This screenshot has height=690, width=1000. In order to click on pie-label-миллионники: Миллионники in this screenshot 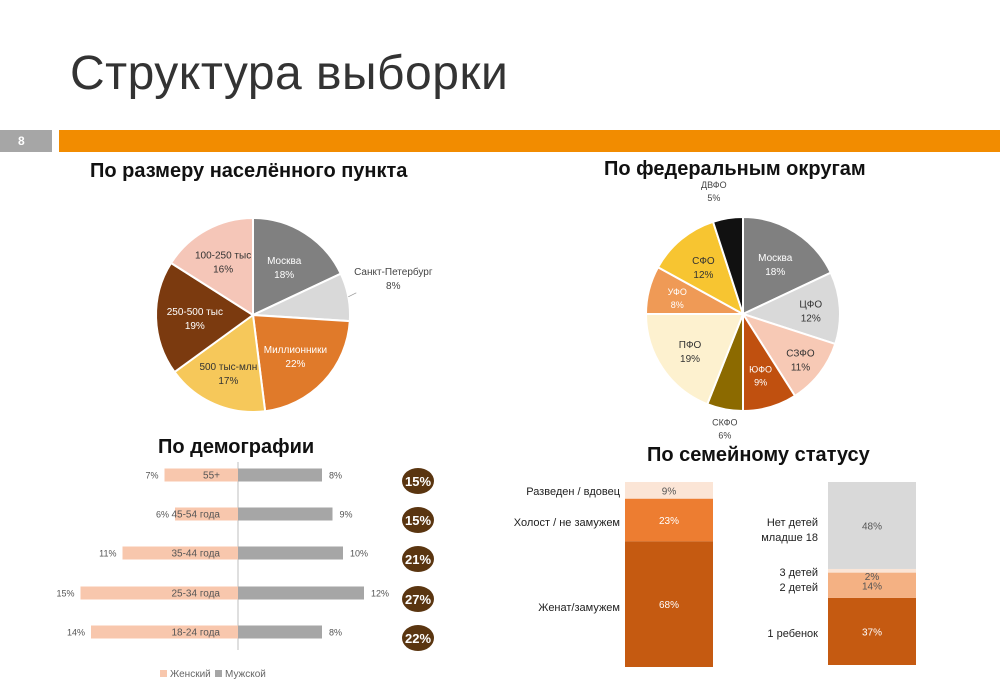, I will do `click(295, 350)`.